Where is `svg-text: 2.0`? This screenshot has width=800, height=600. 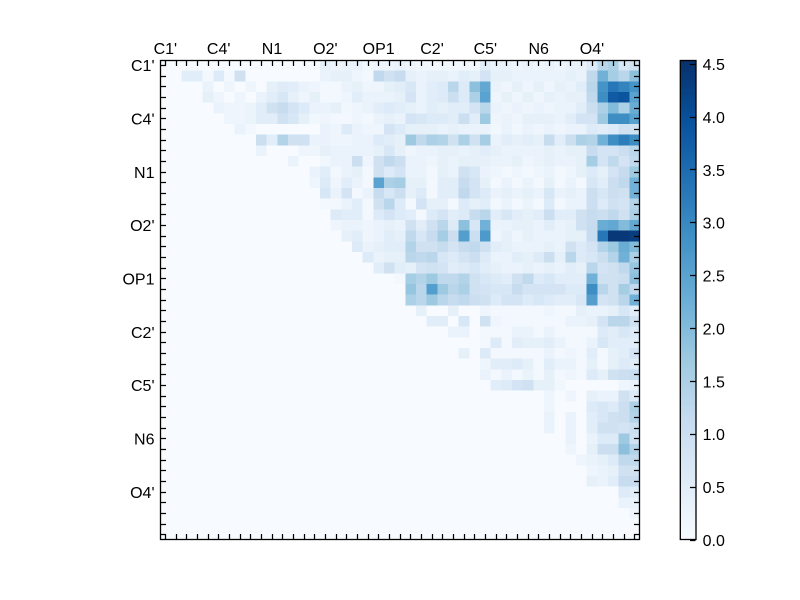 svg-text: 2.0 is located at coordinates (714, 329).